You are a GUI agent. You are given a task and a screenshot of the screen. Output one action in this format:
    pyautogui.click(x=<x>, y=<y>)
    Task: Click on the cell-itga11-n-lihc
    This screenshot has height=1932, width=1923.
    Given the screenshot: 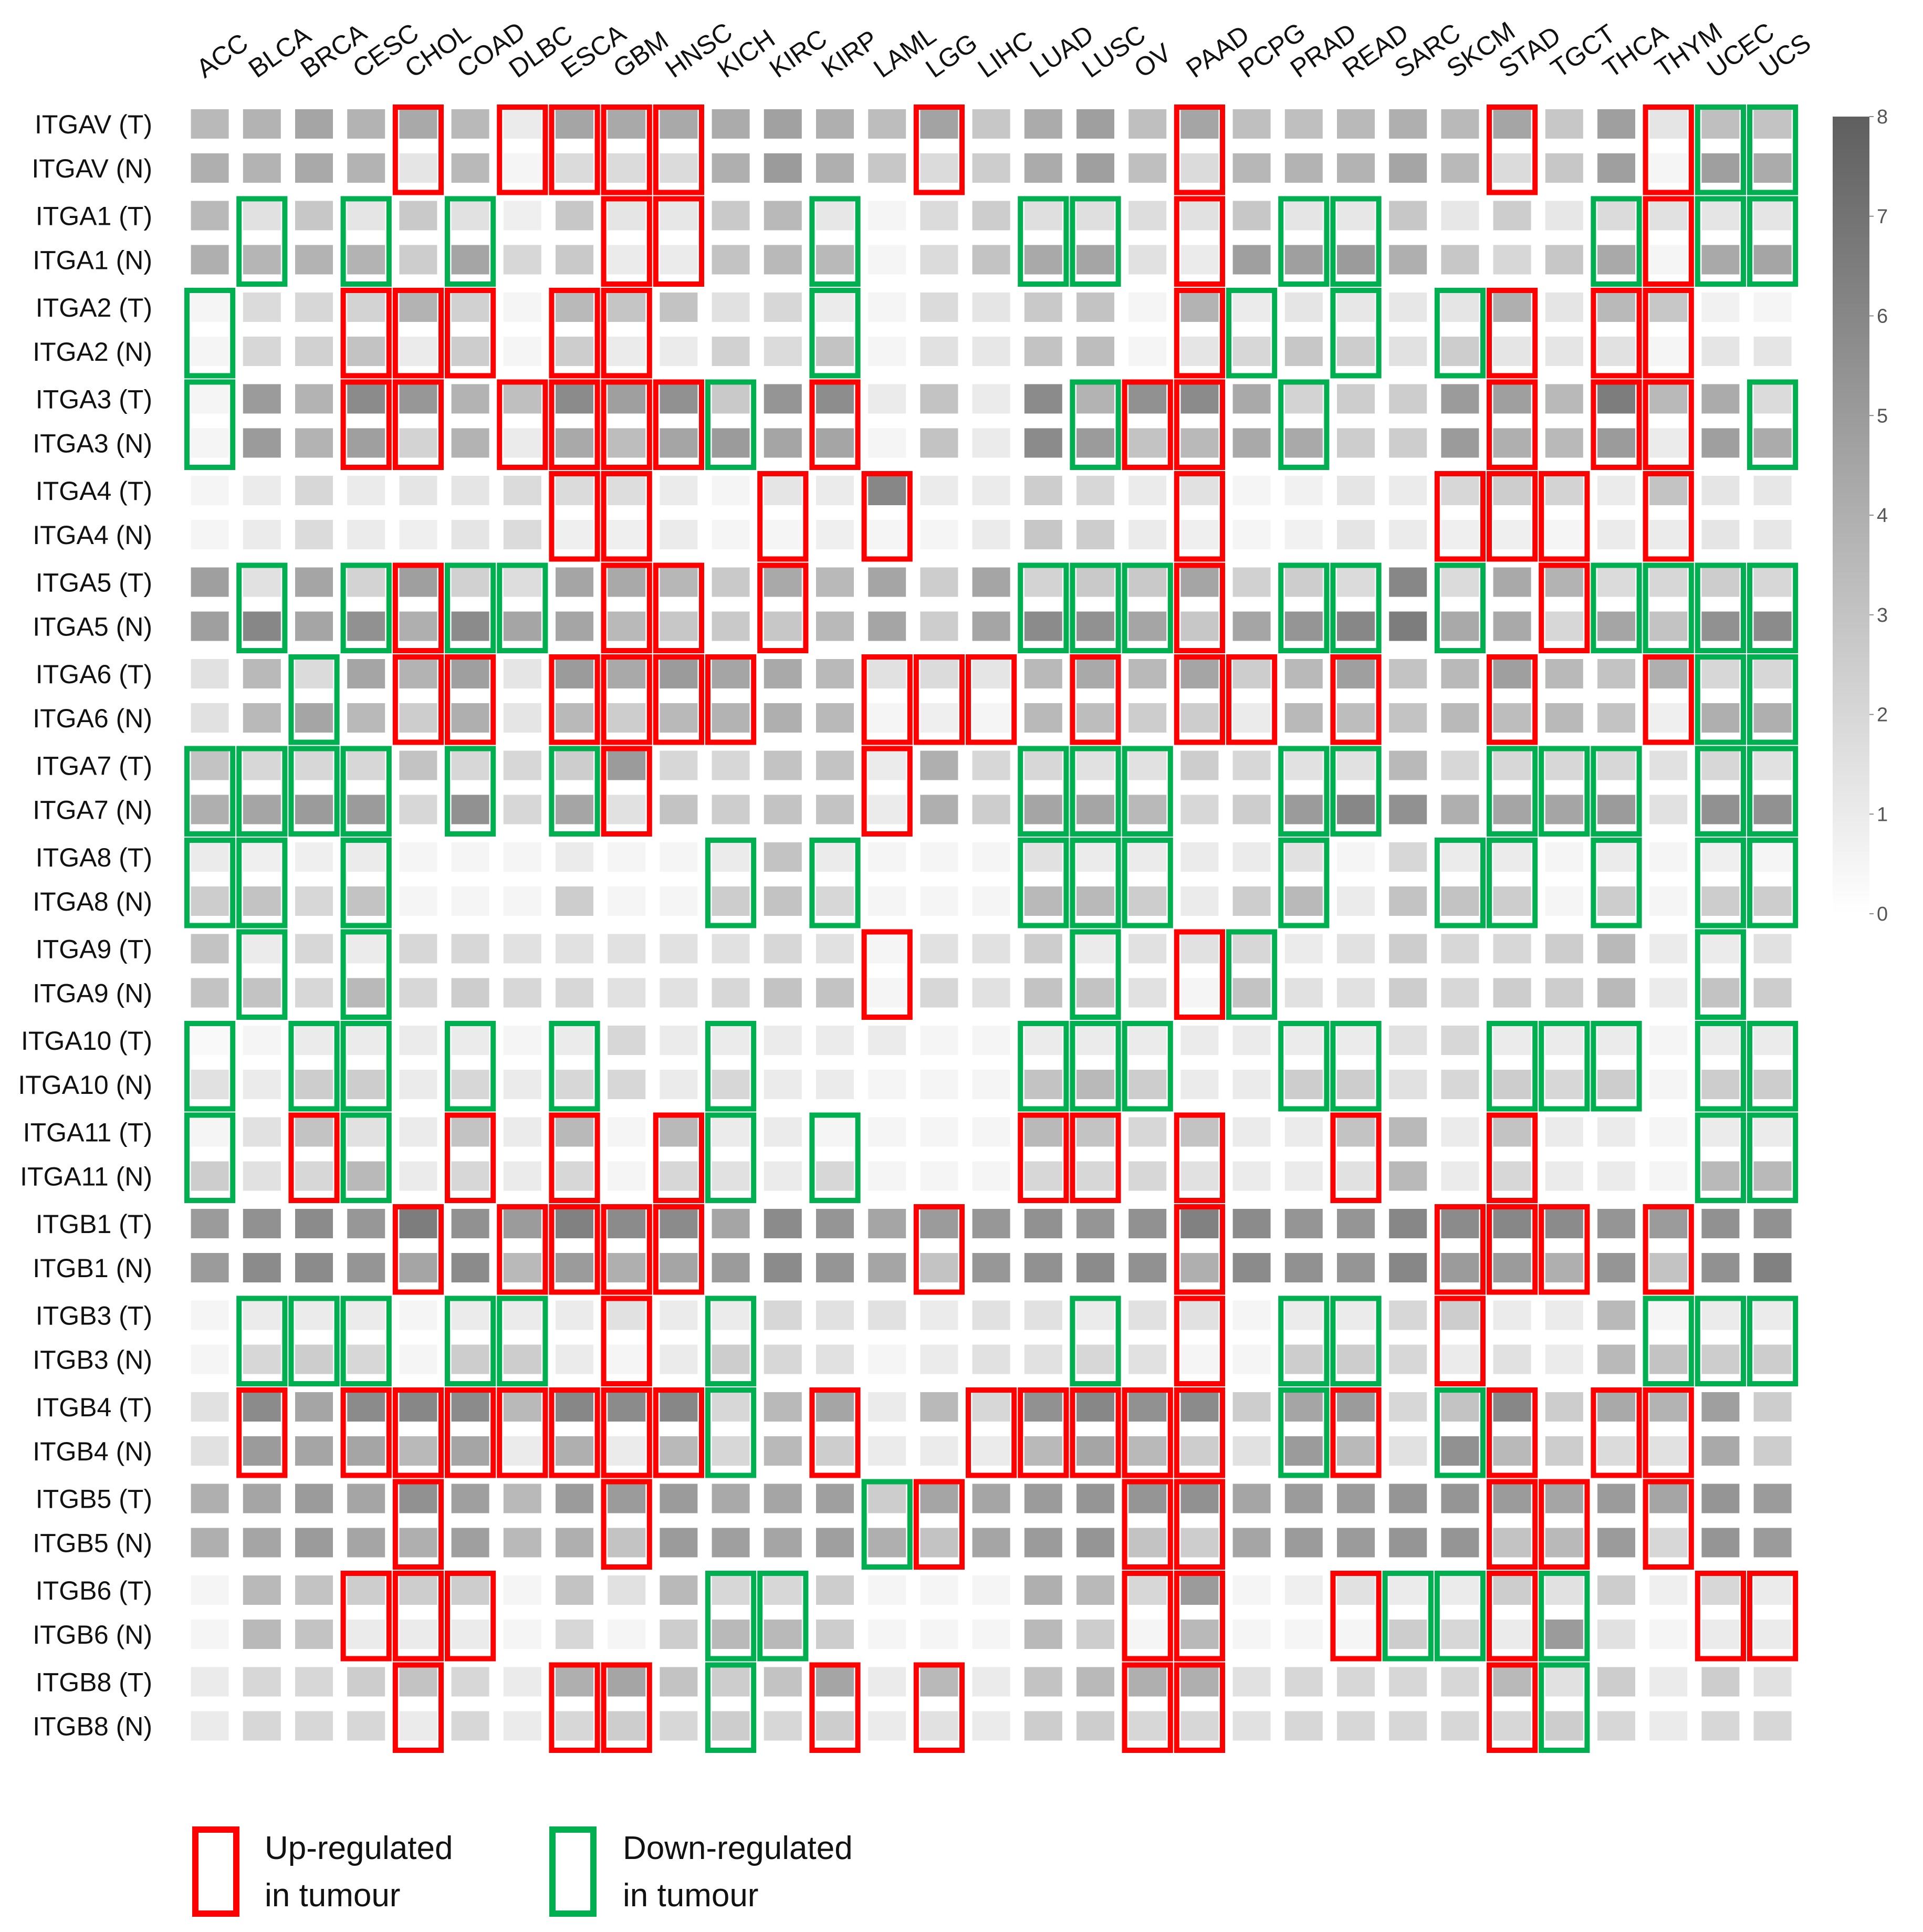 What is the action you would take?
    pyautogui.click(x=991, y=1176)
    